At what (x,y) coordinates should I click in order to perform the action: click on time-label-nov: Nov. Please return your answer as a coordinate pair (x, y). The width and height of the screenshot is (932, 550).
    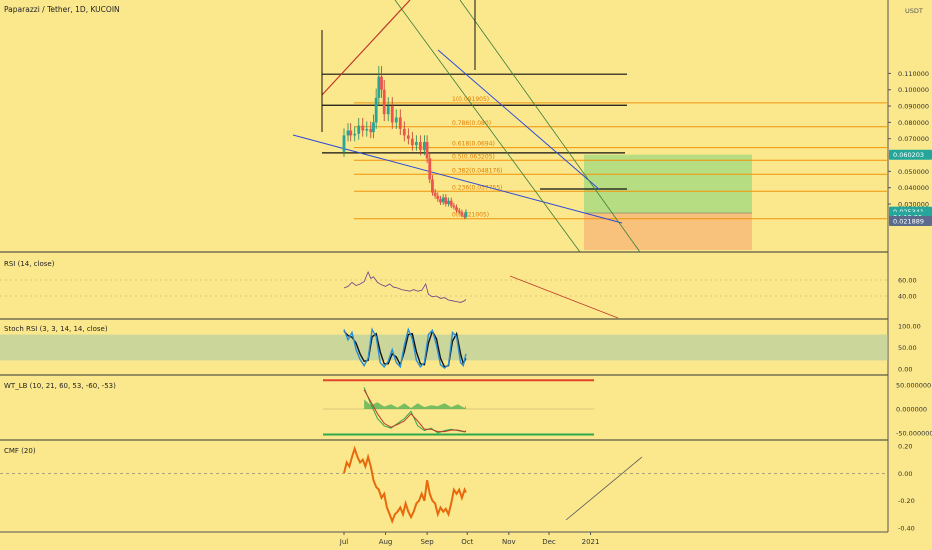
    Looking at the image, I should click on (509, 542).